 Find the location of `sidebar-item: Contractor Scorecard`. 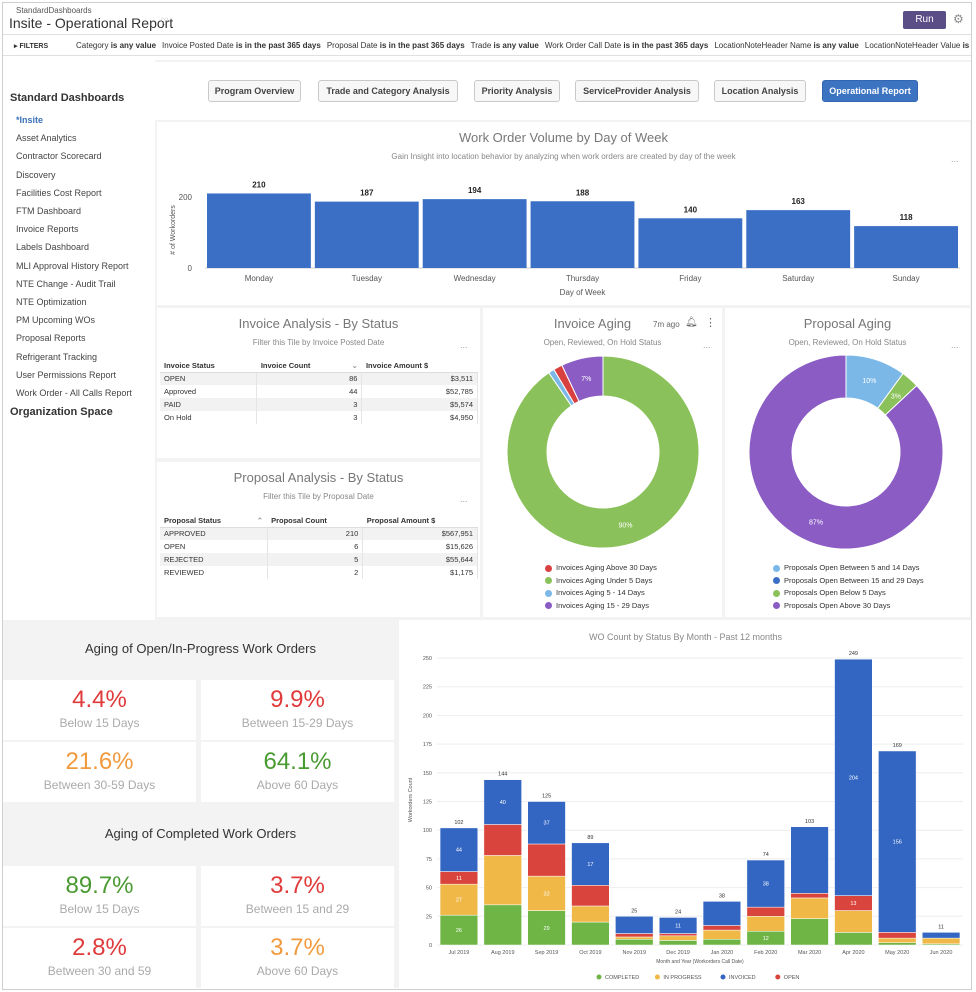

sidebar-item: Contractor Scorecard is located at coordinates (59, 156).